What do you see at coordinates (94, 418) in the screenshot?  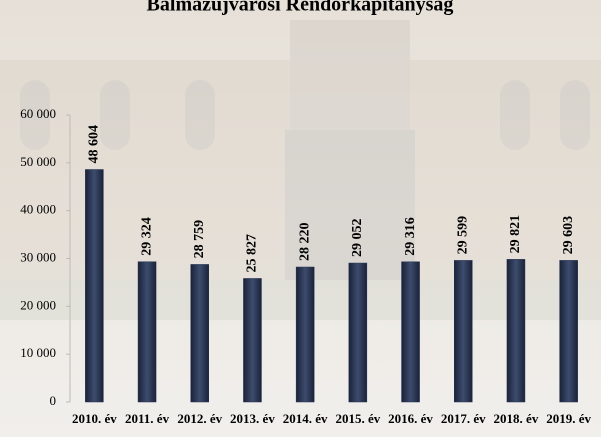 I see `x-tick-label: 2010. év` at bounding box center [94, 418].